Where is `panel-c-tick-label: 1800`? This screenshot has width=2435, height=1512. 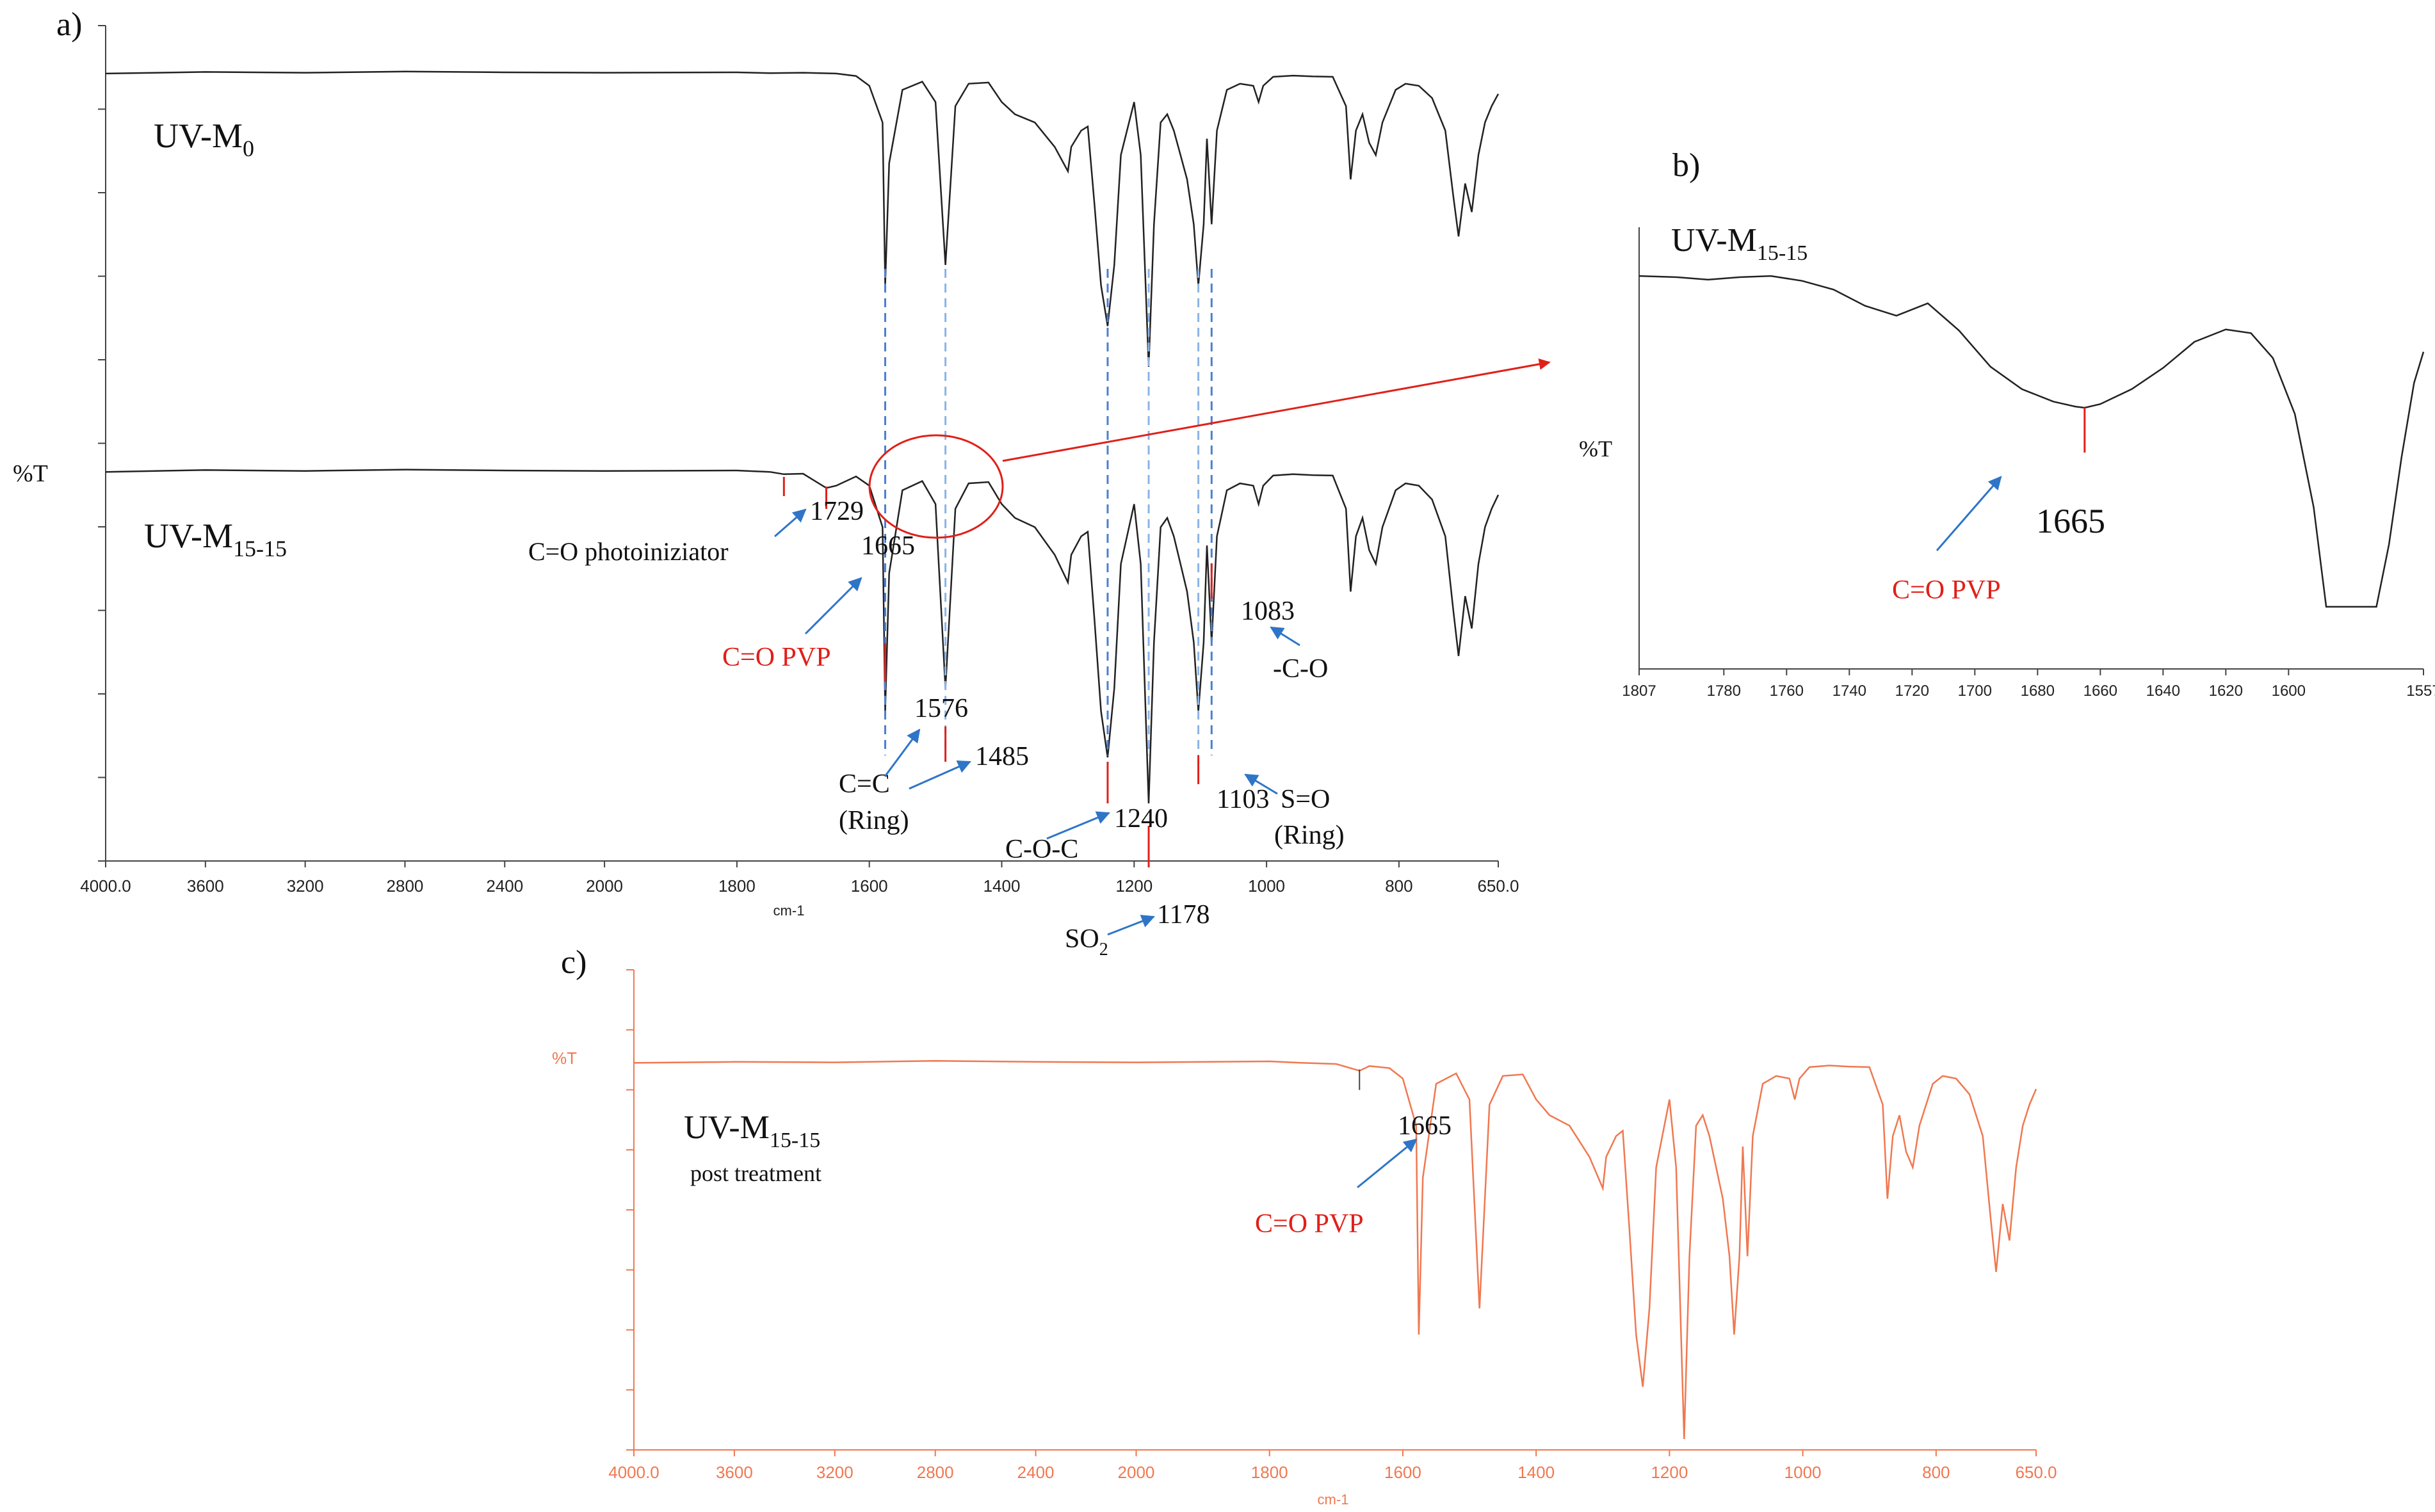
panel-c-tick-label: 1800 is located at coordinates (1269, 1472).